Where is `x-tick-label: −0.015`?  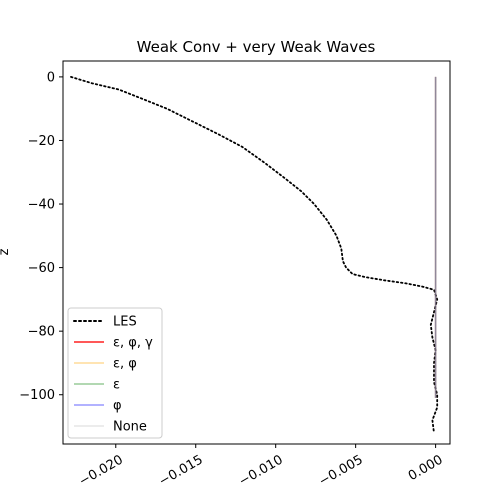
x-tick-label: −0.015 is located at coordinates (181, 470).